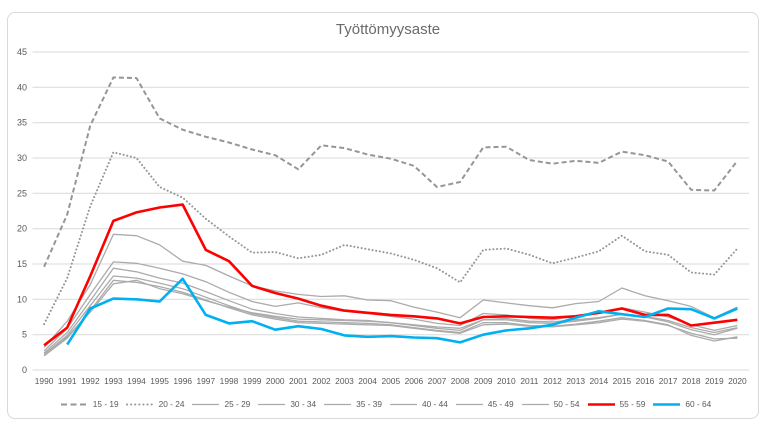 This screenshot has height=430, width=771. Describe the element at coordinates (24, 335) in the screenshot. I see `y-axis-label-5: 5` at that location.